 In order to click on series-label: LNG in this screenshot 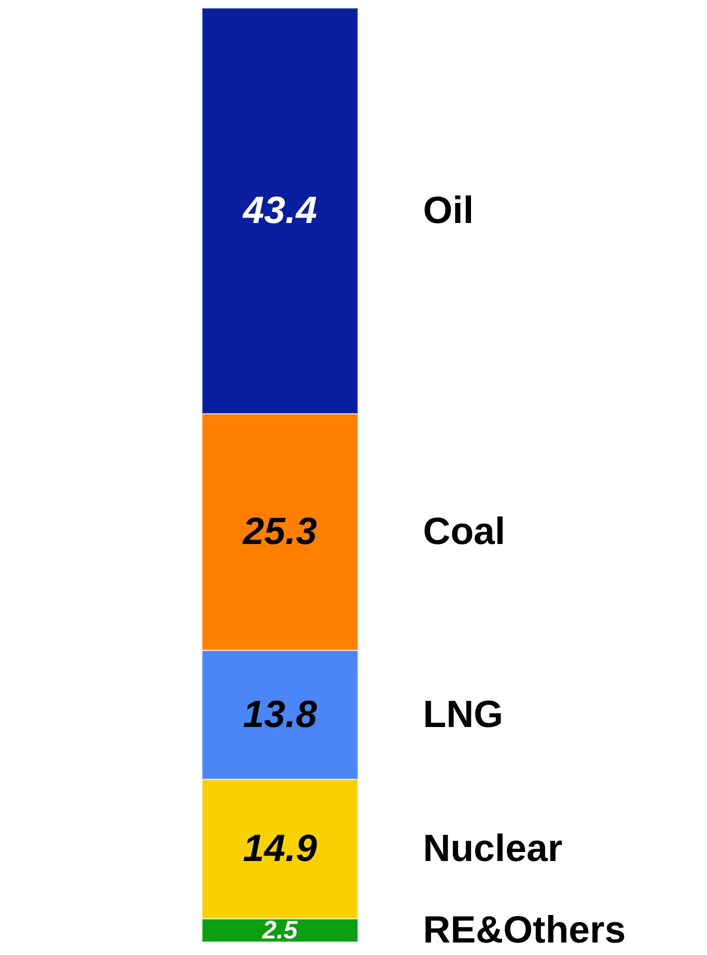, I will do `click(463, 715)`.